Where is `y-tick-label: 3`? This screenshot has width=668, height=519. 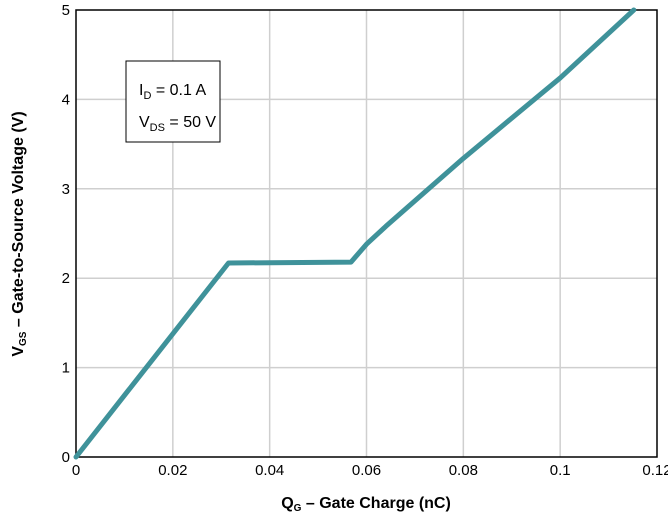 y-tick-label: 3 is located at coordinates (66, 189).